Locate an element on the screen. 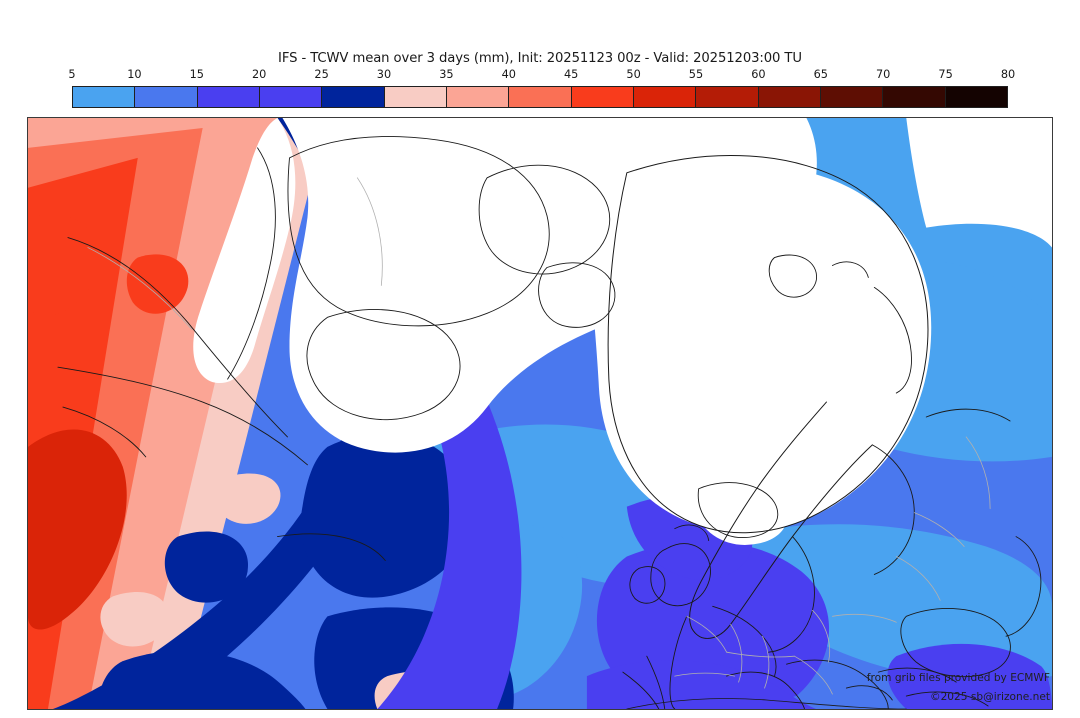 This screenshot has height=718, width=1080. colorbar-tick: 70 is located at coordinates (883, 74).